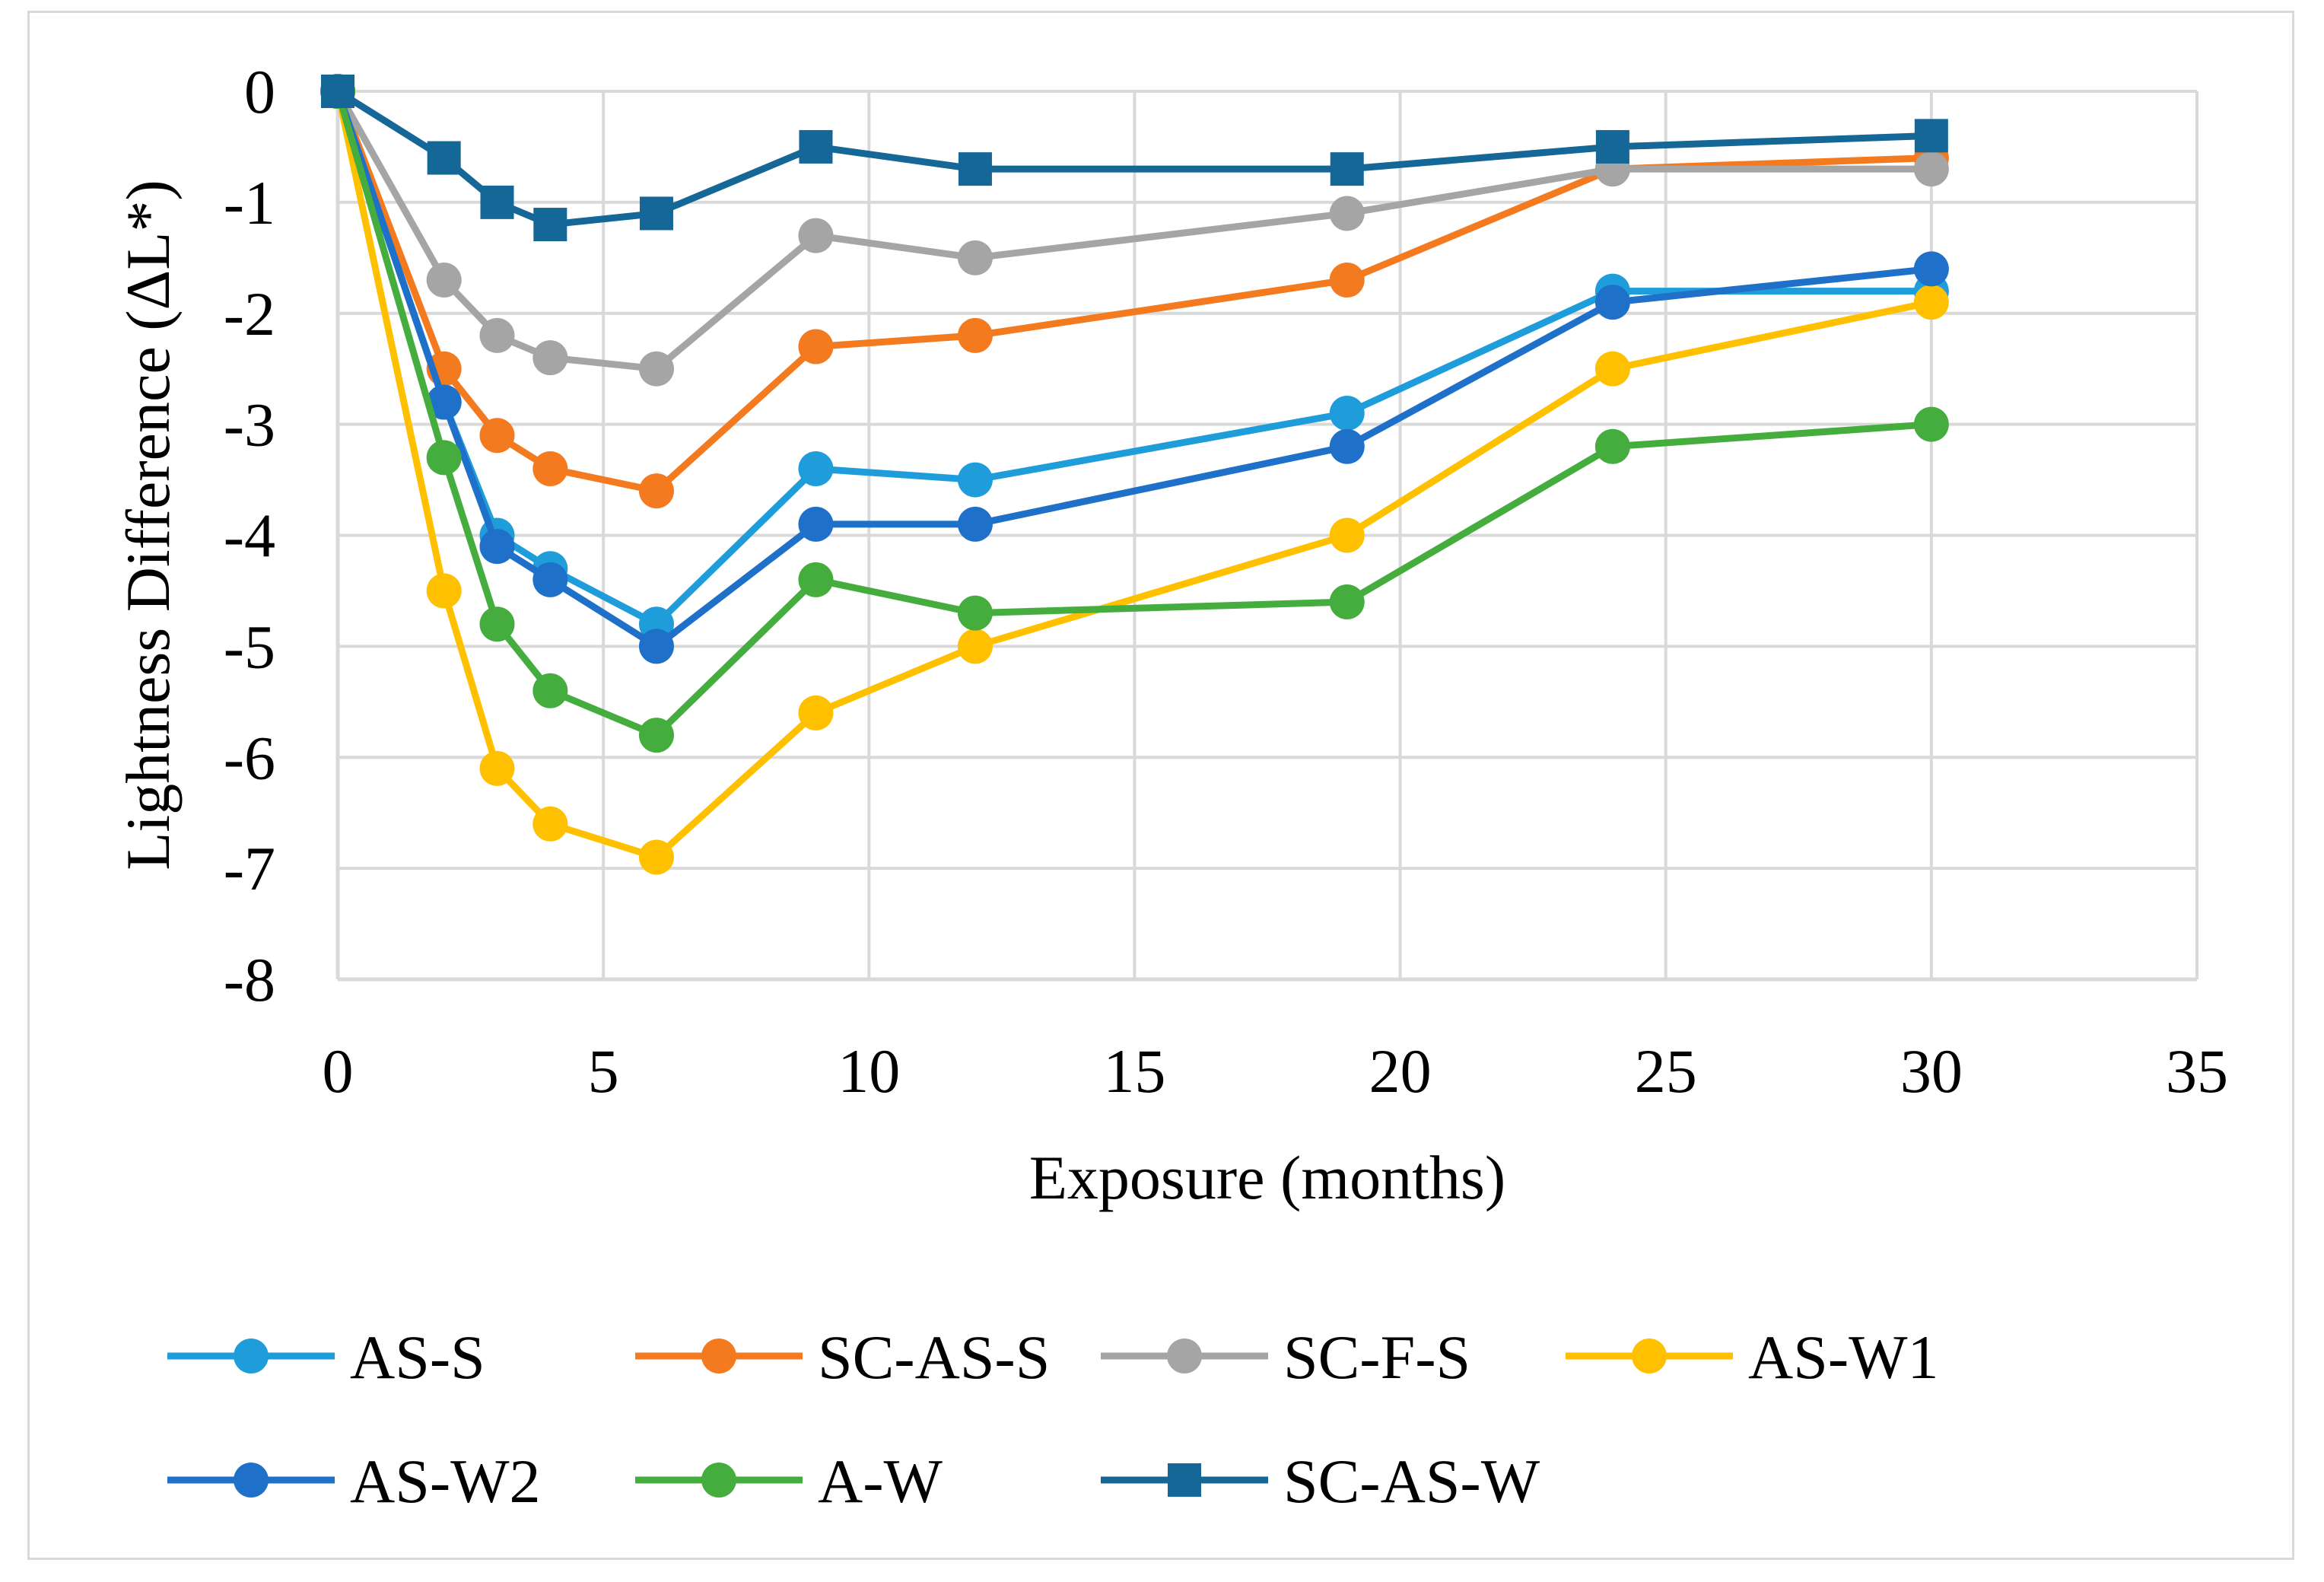 The width and height of the screenshot is (2324, 1582). What do you see at coordinates (250, 979) in the screenshot?
I see `y-tick-label: -8` at bounding box center [250, 979].